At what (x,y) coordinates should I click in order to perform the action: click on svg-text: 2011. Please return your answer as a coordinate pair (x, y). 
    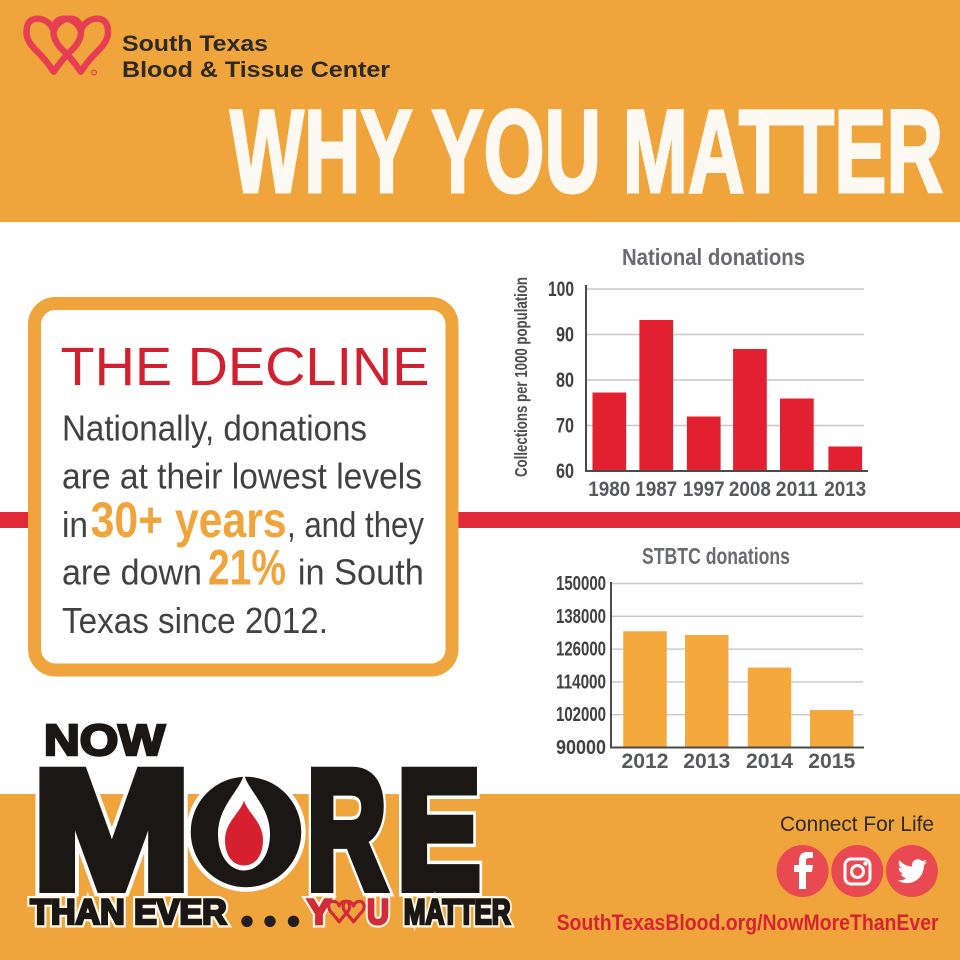
    Looking at the image, I should click on (797, 489).